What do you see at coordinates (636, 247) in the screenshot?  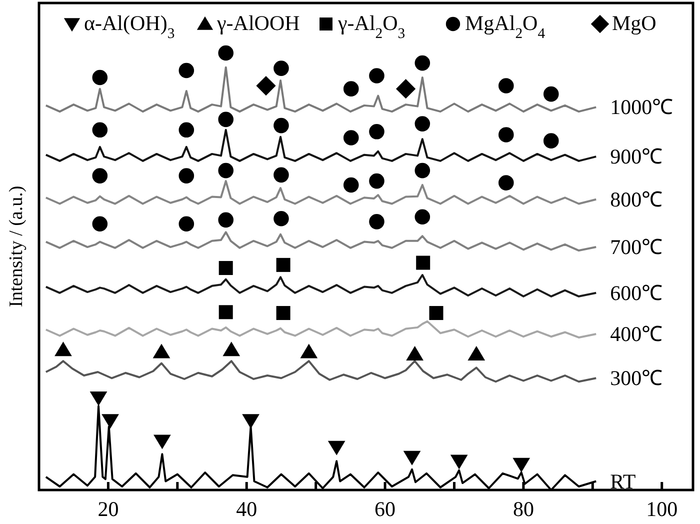 I see `series-label: 700℃` at bounding box center [636, 247].